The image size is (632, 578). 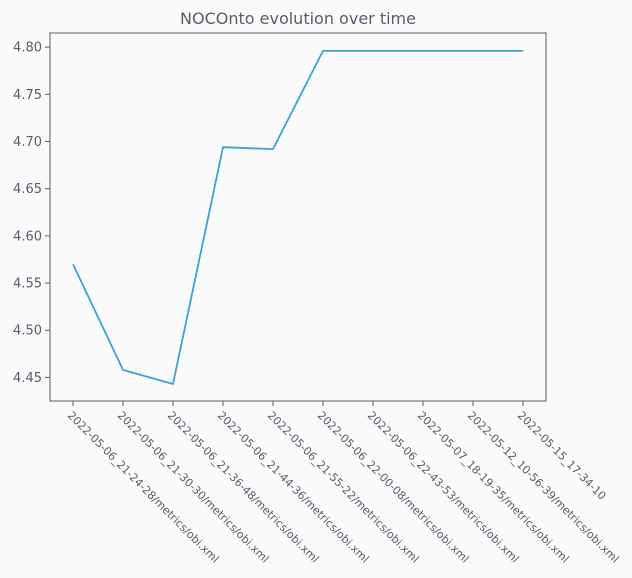 What do you see at coordinates (31, 213) in the screenshot?
I see `y-axis: 4.45 4.50 4.55 4.60 4.65 4.70 4.75 4.80` at bounding box center [31, 213].